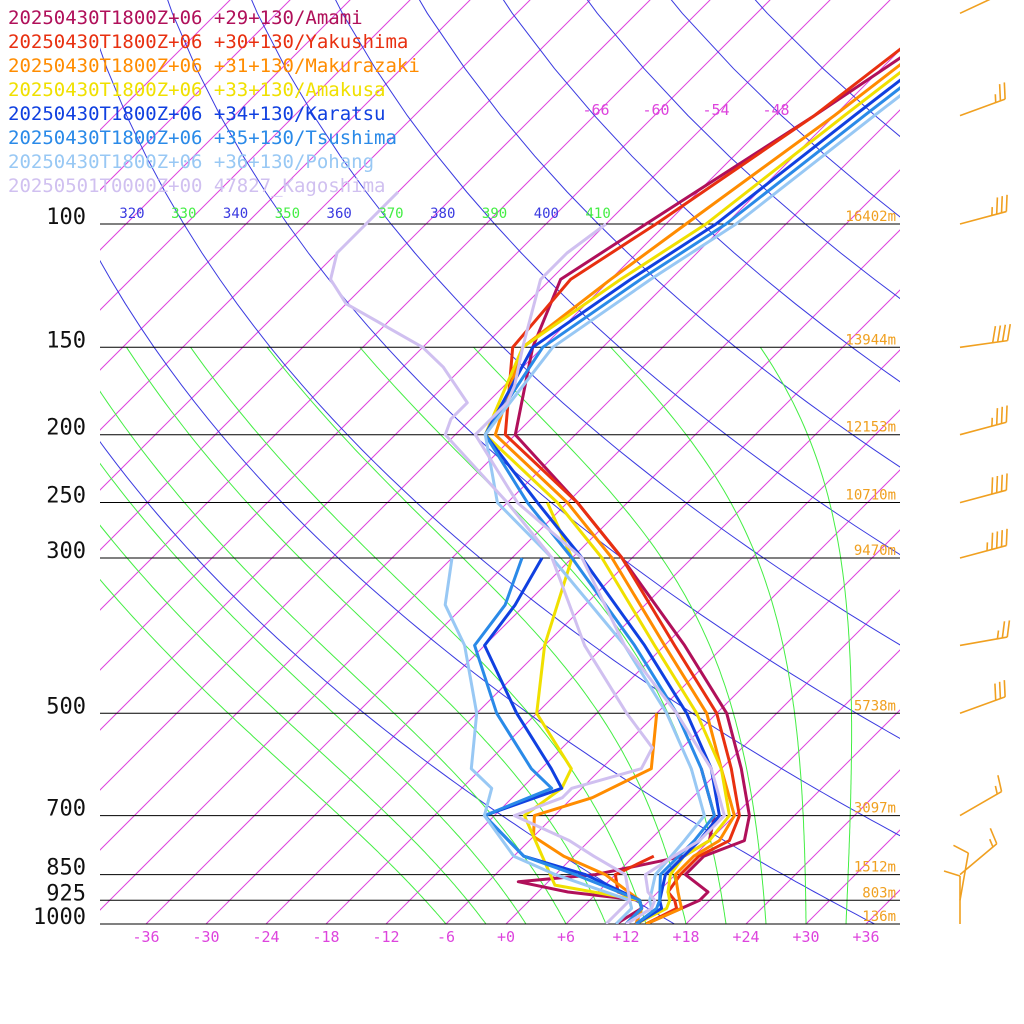 The image size is (1024, 1024). What do you see at coordinates (131, 214) in the screenshot?
I see `theta-label: 320` at bounding box center [131, 214].